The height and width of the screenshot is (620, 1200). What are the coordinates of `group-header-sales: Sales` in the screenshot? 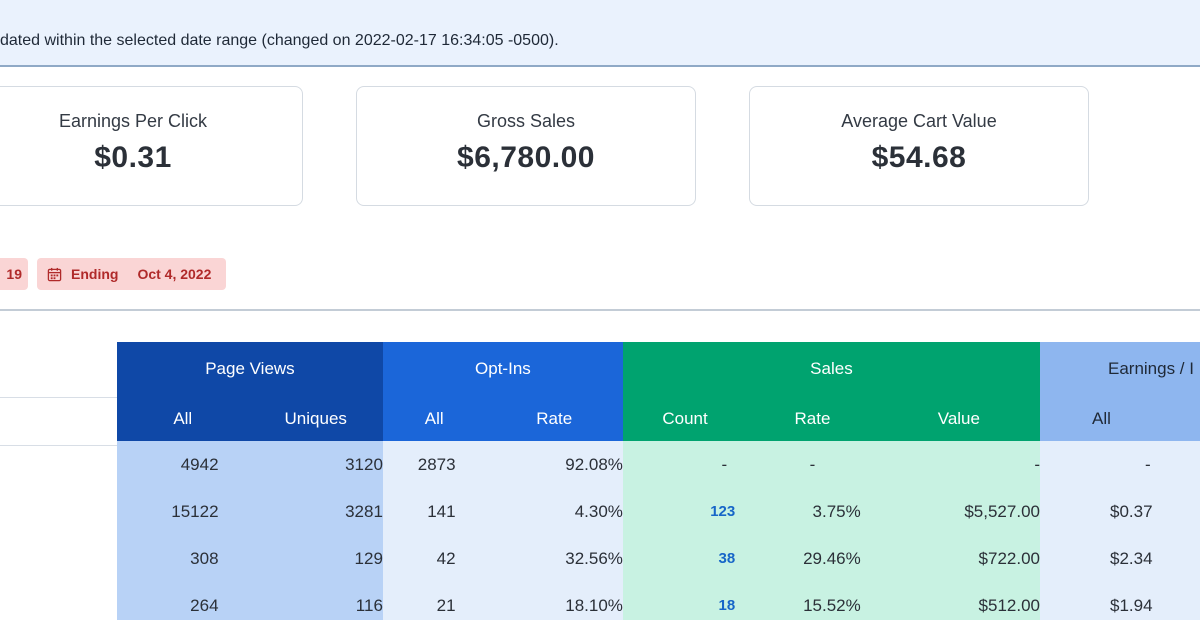 It's located at (831, 369).